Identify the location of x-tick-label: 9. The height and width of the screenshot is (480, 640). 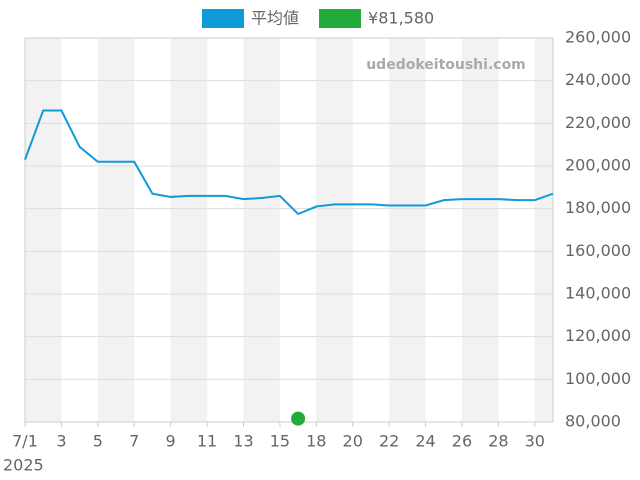
(171, 441).